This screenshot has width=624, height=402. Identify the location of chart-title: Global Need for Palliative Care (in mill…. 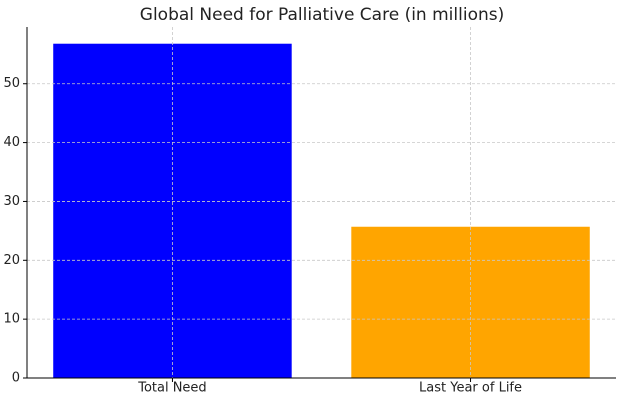
(322, 15).